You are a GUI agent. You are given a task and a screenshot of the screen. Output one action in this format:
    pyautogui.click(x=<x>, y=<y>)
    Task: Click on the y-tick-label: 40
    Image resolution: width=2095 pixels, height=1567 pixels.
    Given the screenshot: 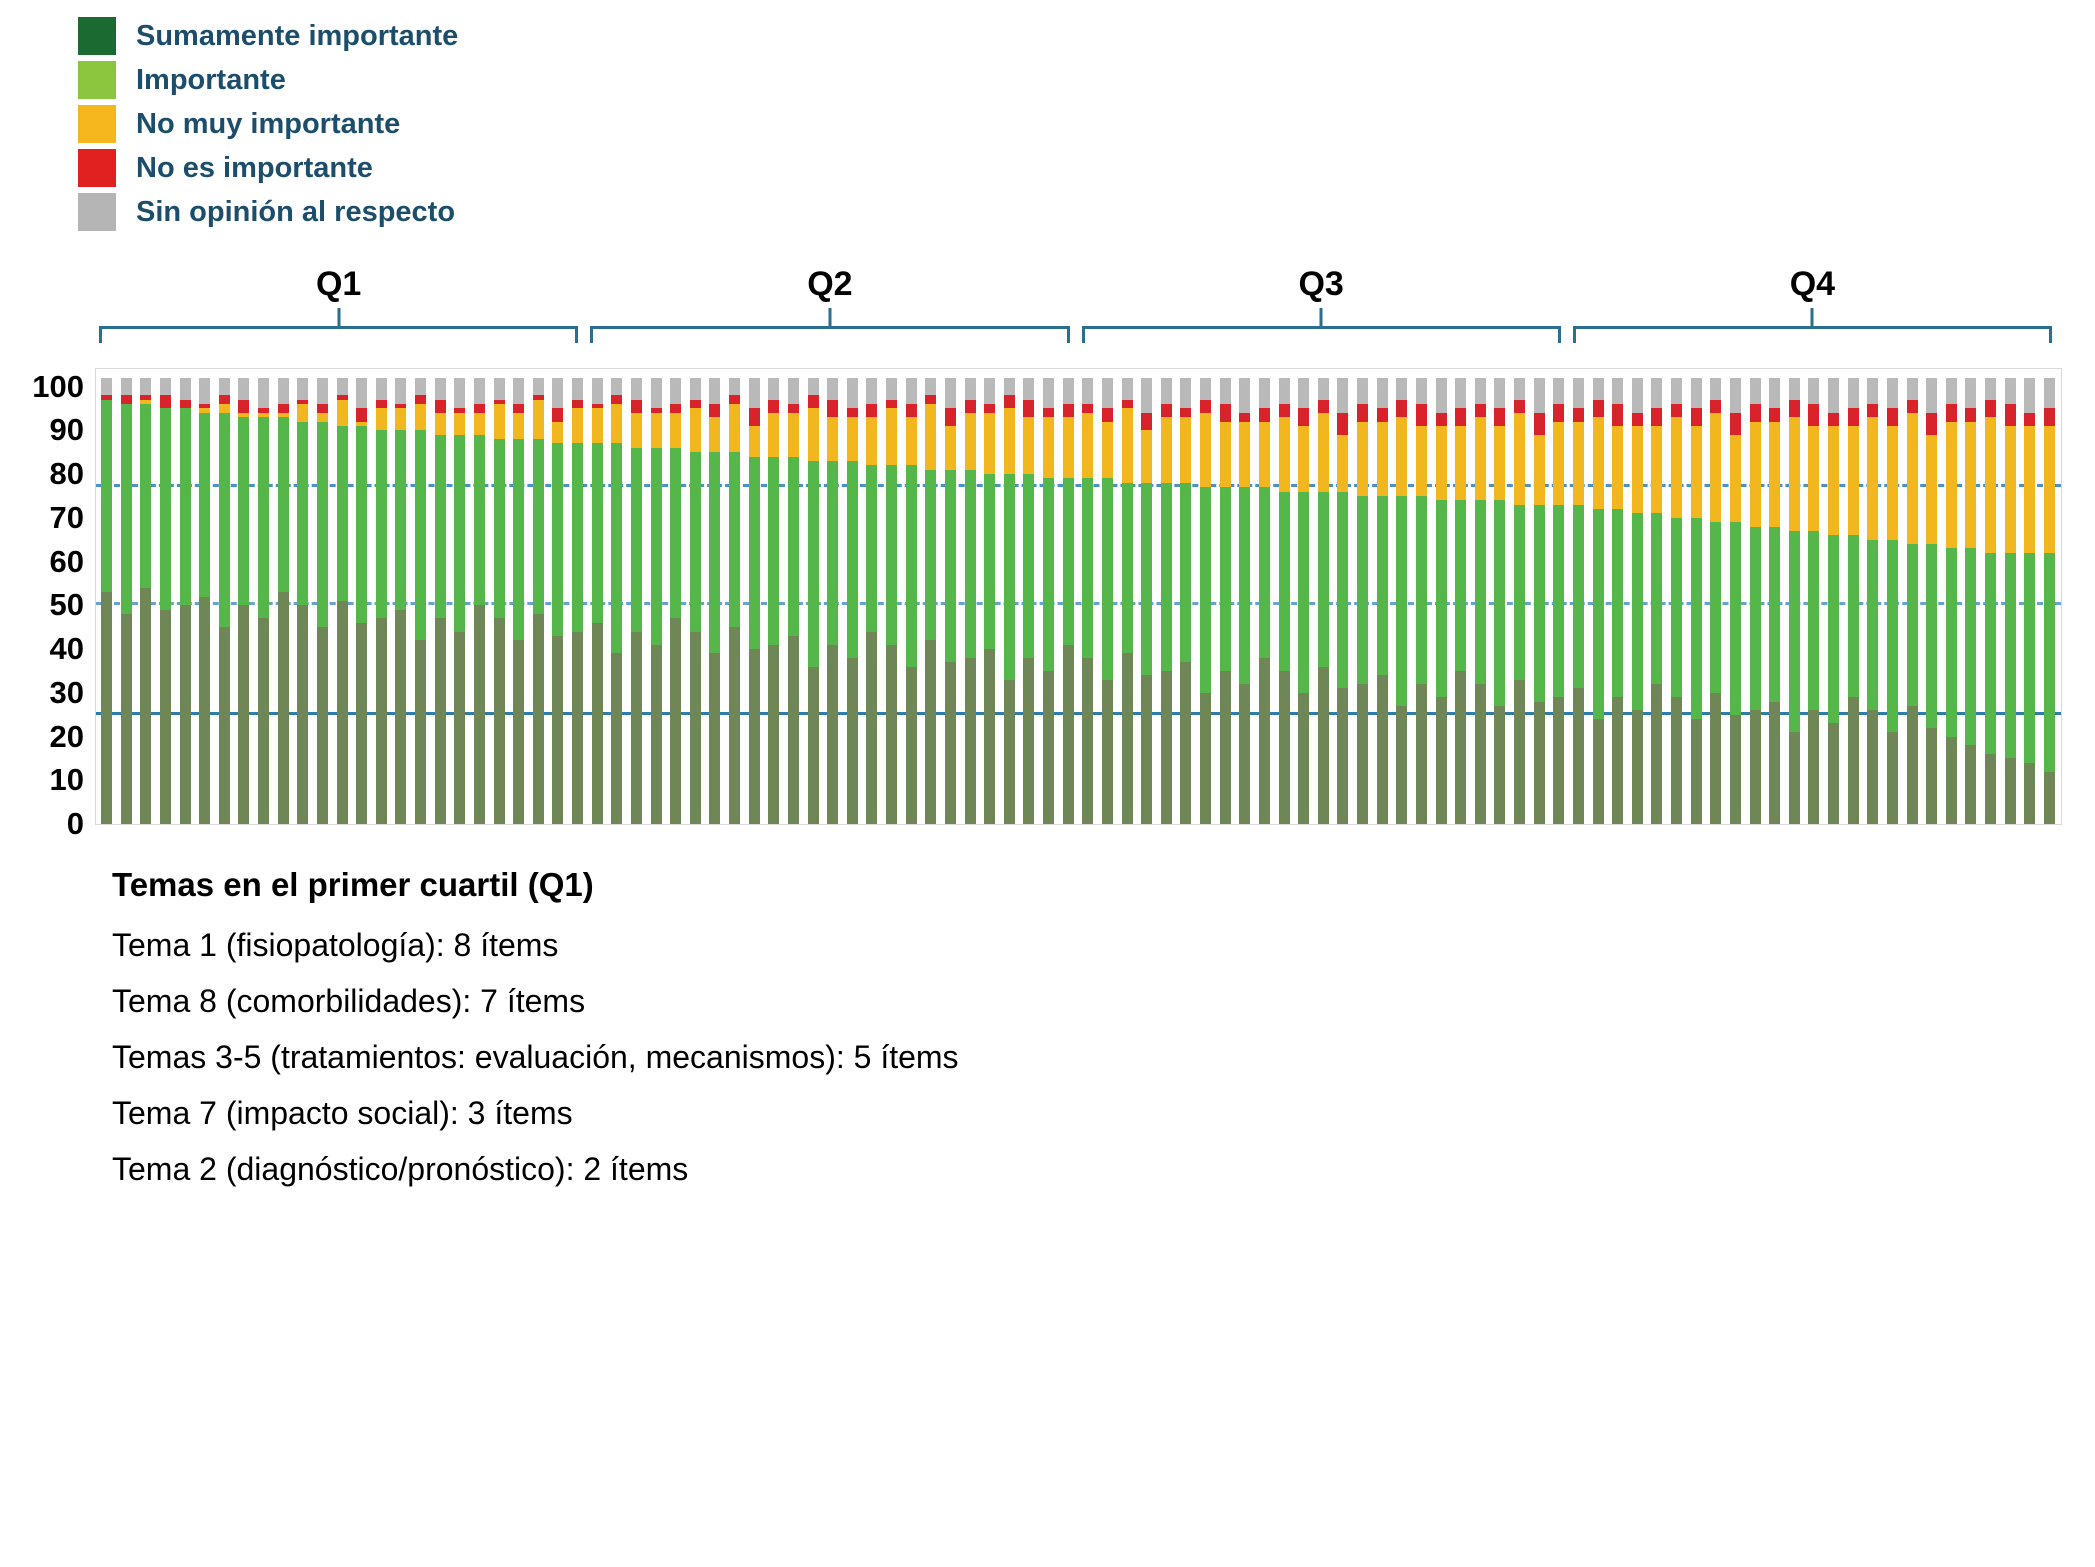 What is the action you would take?
    pyautogui.click(x=66, y=648)
    